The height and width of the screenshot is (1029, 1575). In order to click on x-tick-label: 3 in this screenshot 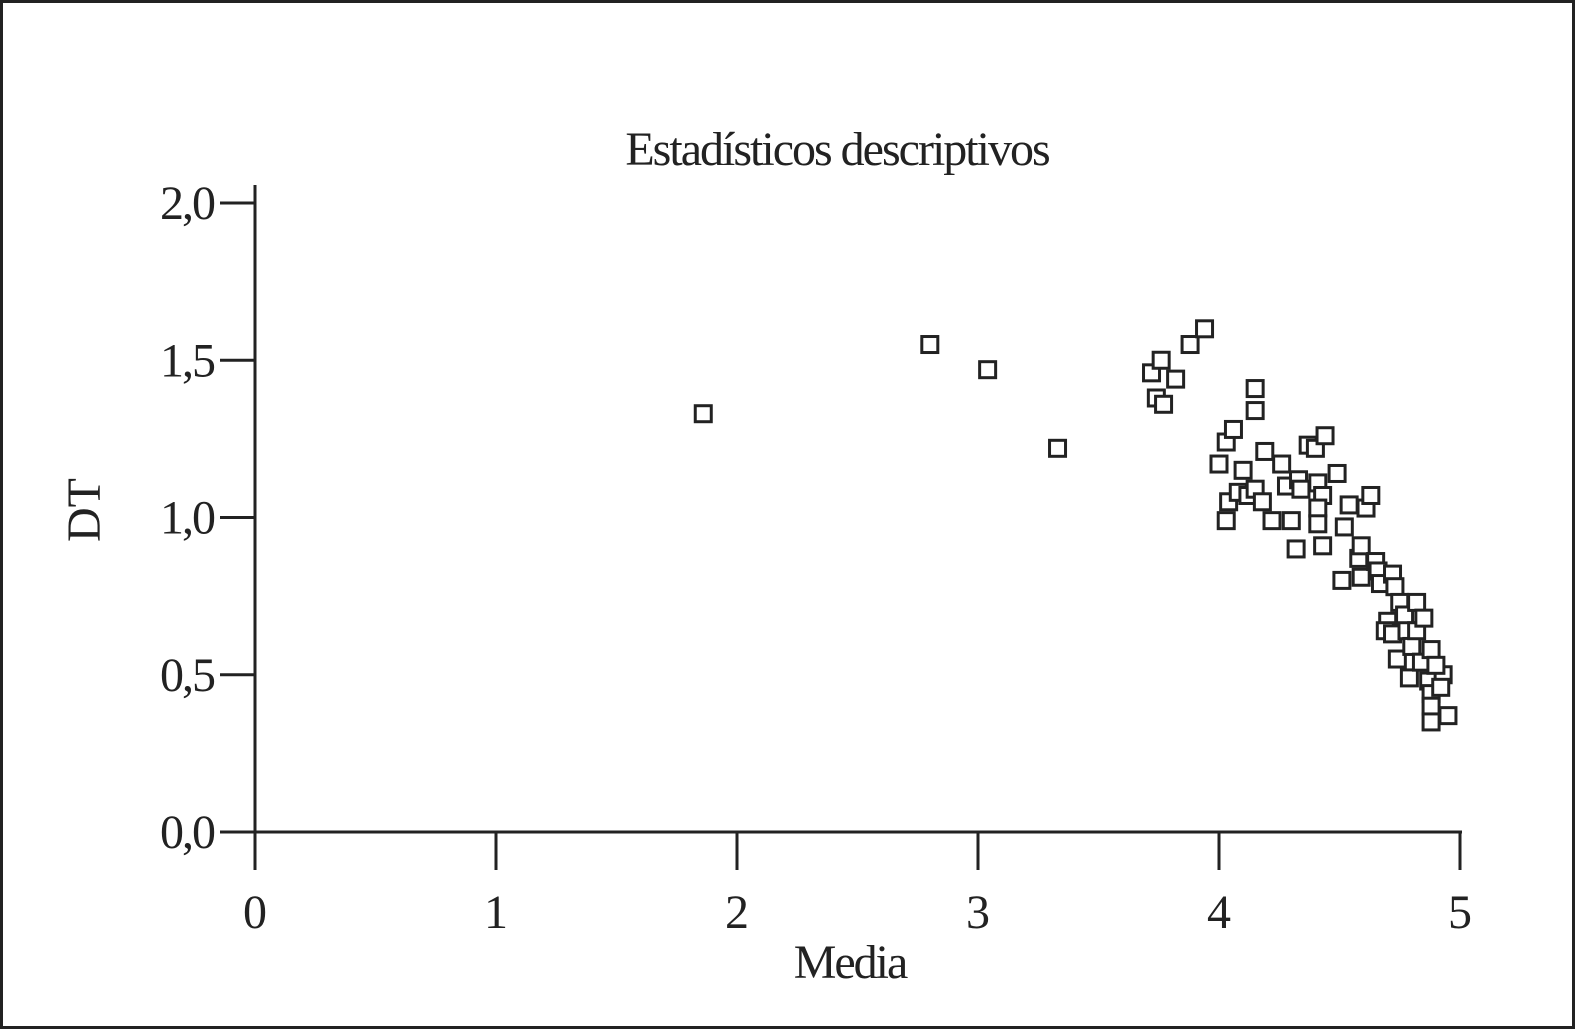, I will do `click(978, 912)`.